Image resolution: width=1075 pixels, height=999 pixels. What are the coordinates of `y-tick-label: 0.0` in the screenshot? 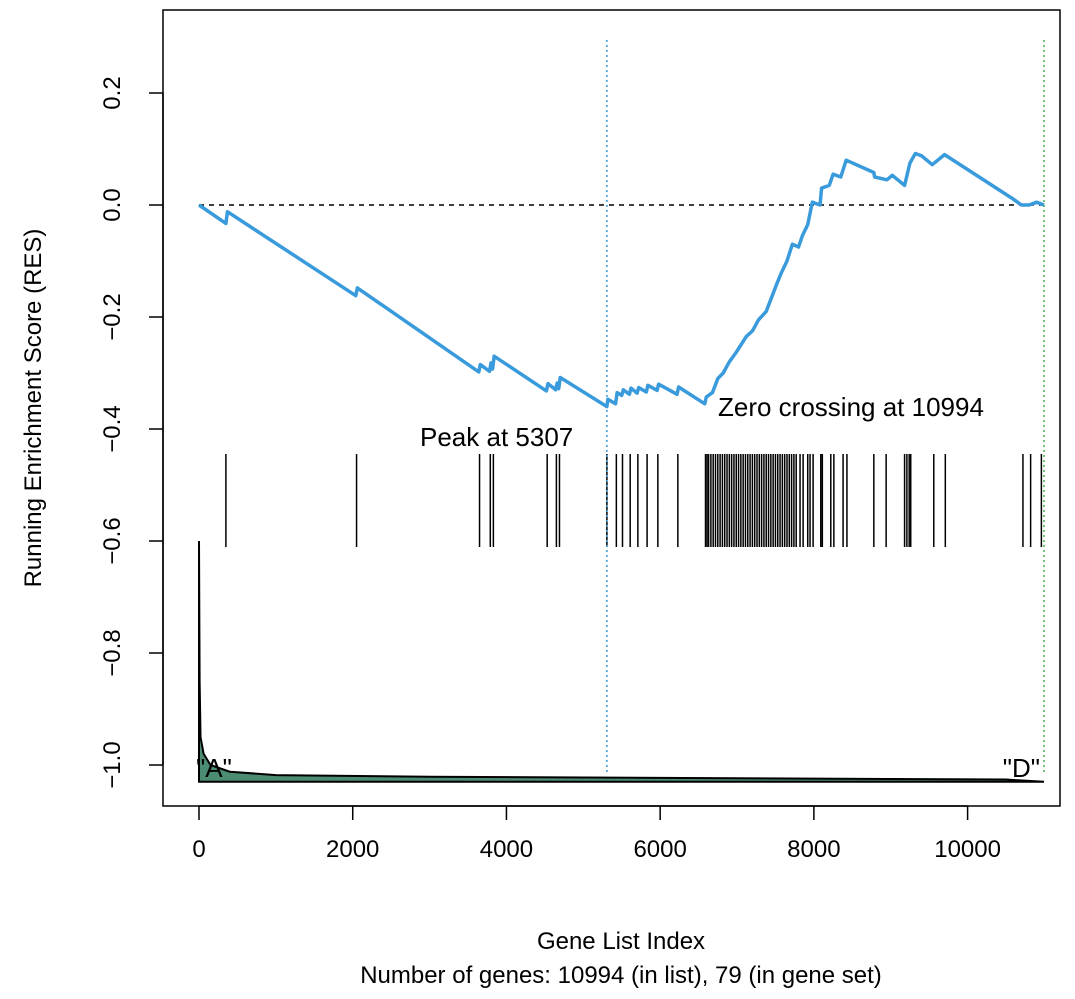 It's located at (112, 204).